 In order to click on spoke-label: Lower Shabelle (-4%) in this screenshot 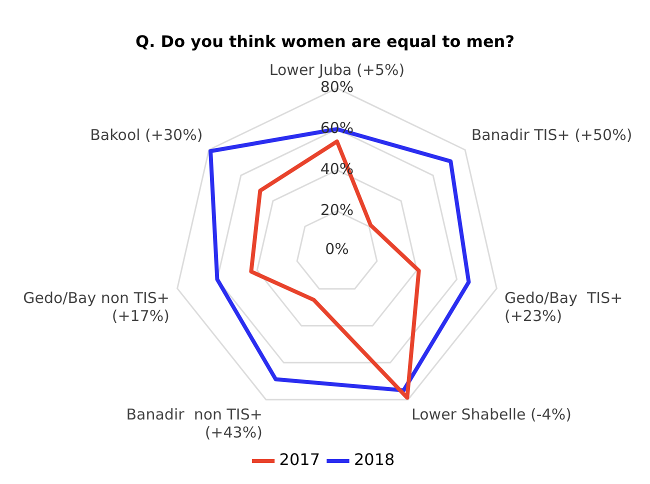, I will do `click(492, 415)`.